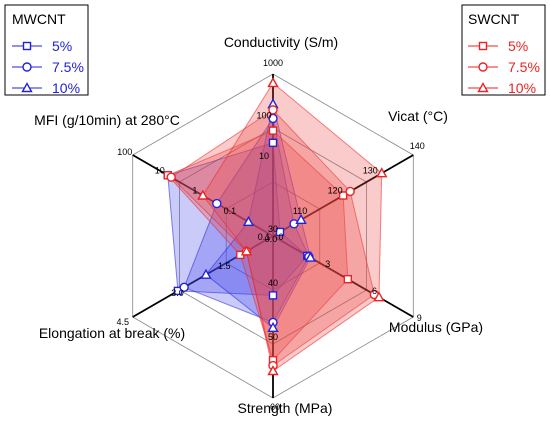 The height and width of the screenshot is (421, 550). Describe the element at coordinates (194, 191) in the screenshot. I see `tick-label-mfi-g-10min-at-280-c-1: 1` at that location.